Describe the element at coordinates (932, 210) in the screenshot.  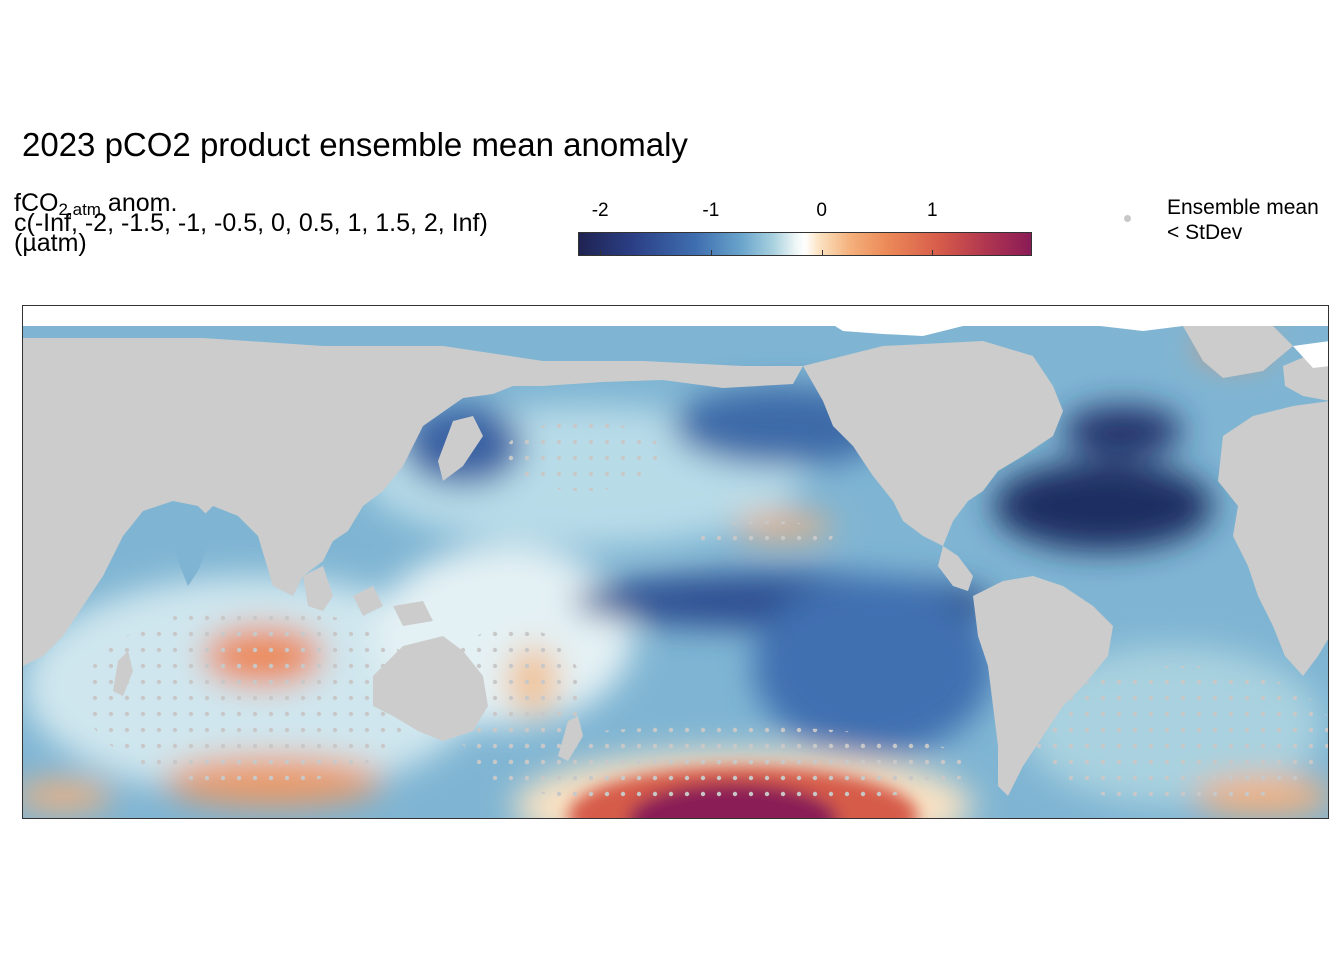
I see `colorbar-tick-label: 1` at that location.